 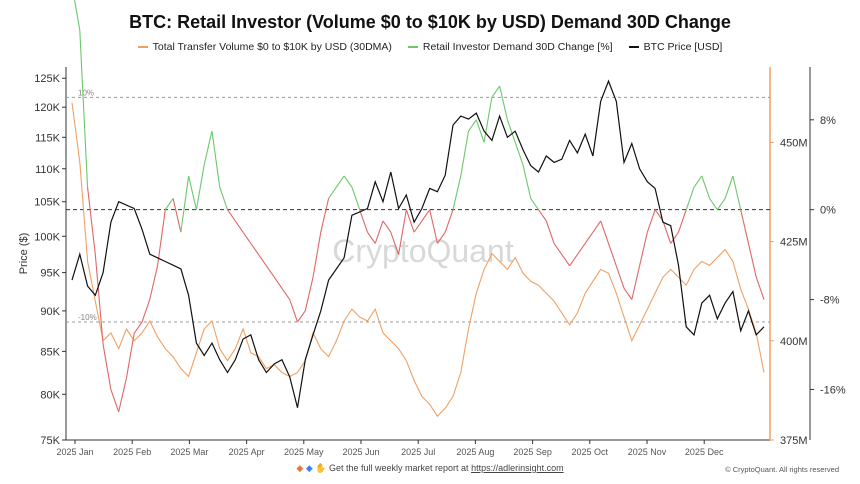 I want to click on x-tick-label: 2025 Apr, so click(x=247, y=452).